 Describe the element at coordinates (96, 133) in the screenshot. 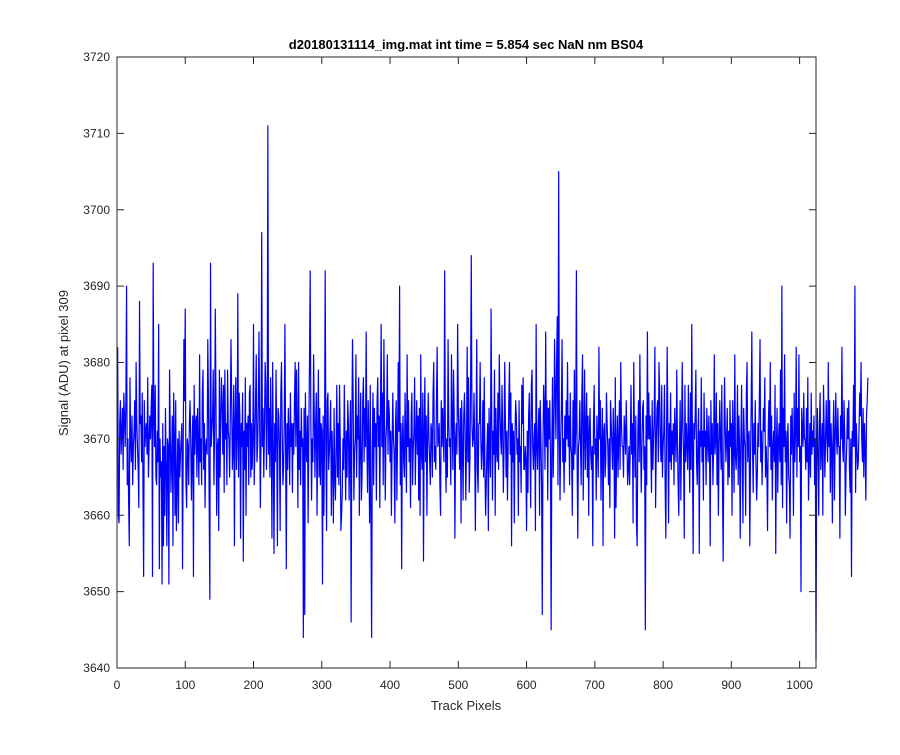

I see `y-tick-label: 3710` at that location.